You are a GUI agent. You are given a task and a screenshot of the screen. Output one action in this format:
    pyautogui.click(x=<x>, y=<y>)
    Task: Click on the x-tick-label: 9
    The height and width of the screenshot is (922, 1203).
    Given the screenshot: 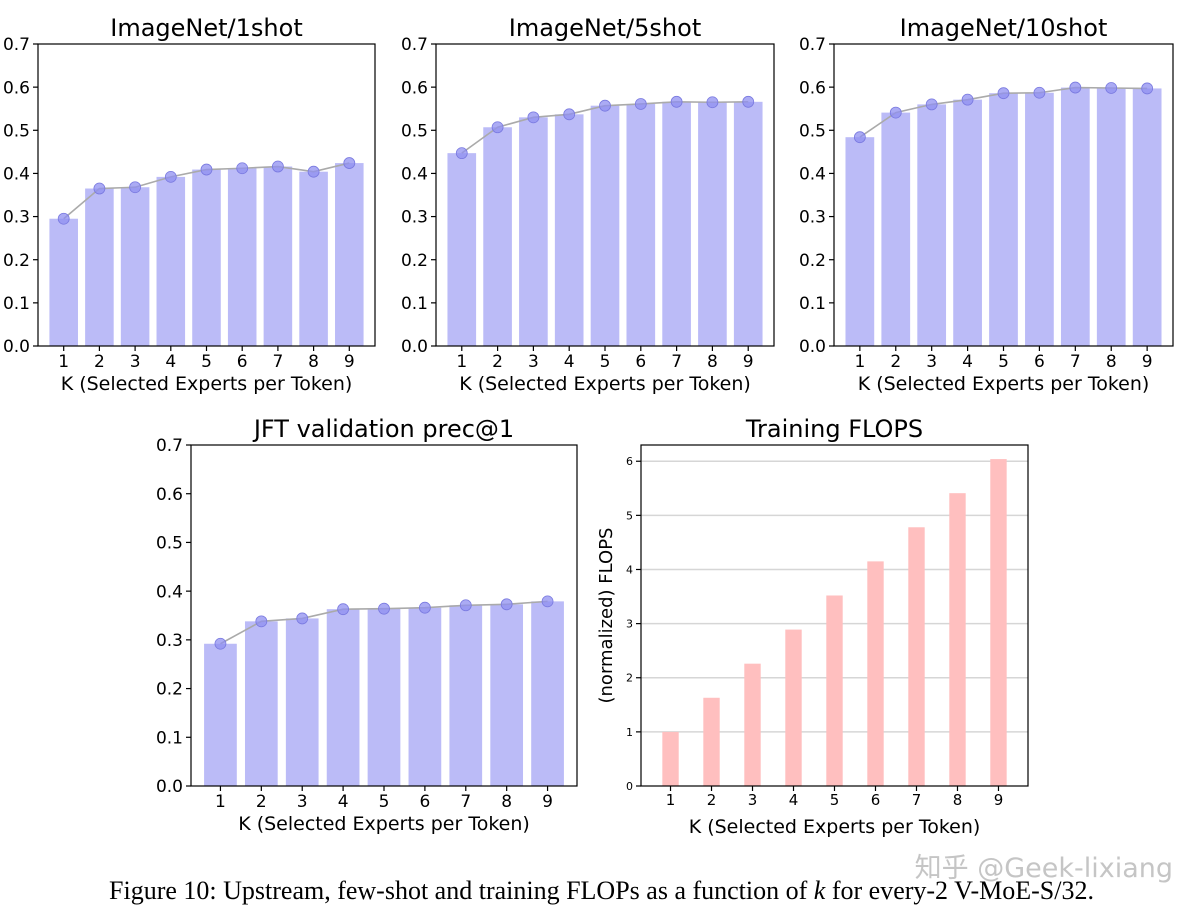 What is the action you would take?
    pyautogui.click(x=1147, y=362)
    